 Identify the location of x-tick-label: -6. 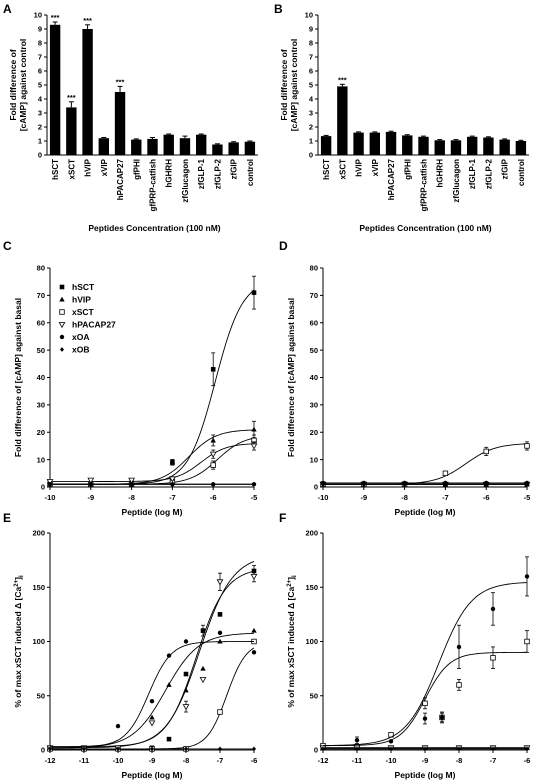
(213, 497).